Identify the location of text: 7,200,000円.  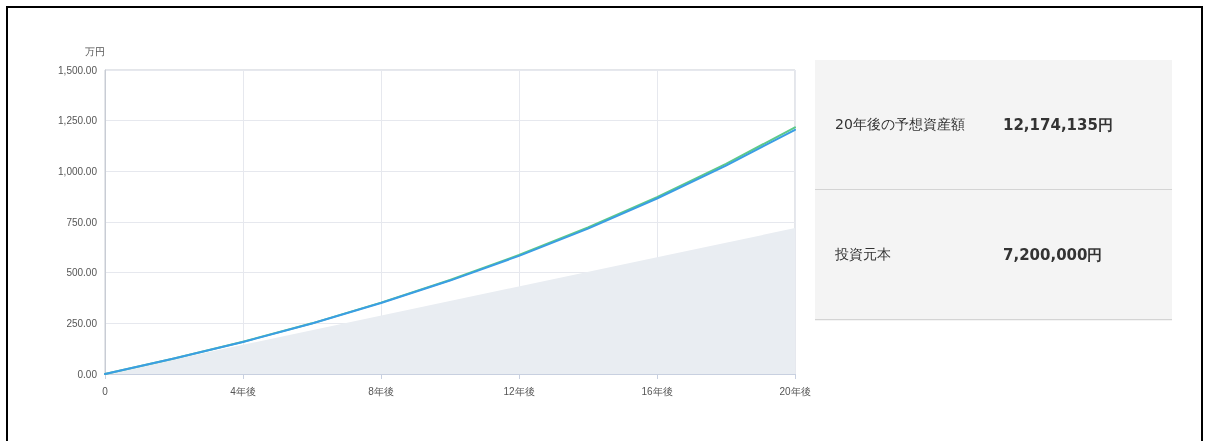
(1053, 254).